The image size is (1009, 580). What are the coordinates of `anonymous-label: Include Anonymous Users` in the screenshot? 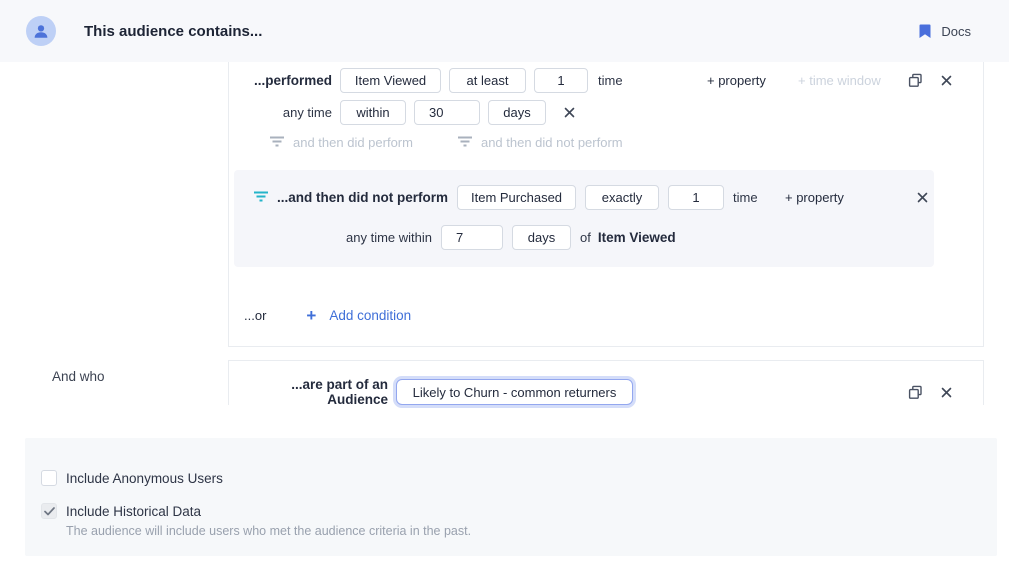 It's located at (144, 478).